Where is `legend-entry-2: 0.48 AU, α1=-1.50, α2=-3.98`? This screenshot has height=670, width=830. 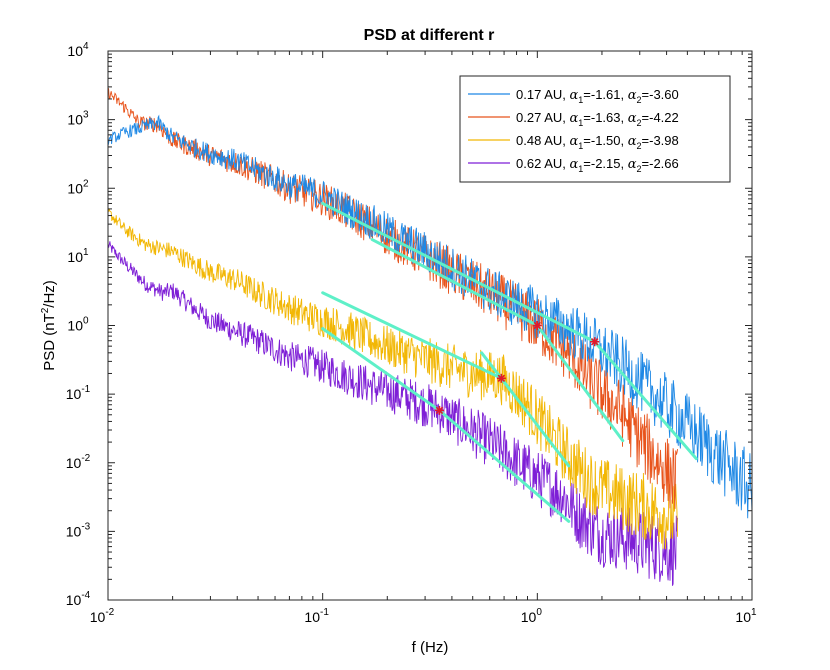 legend-entry-2: 0.48 AU, α1=-1.50, α2=-3.98 is located at coordinates (597, 142).